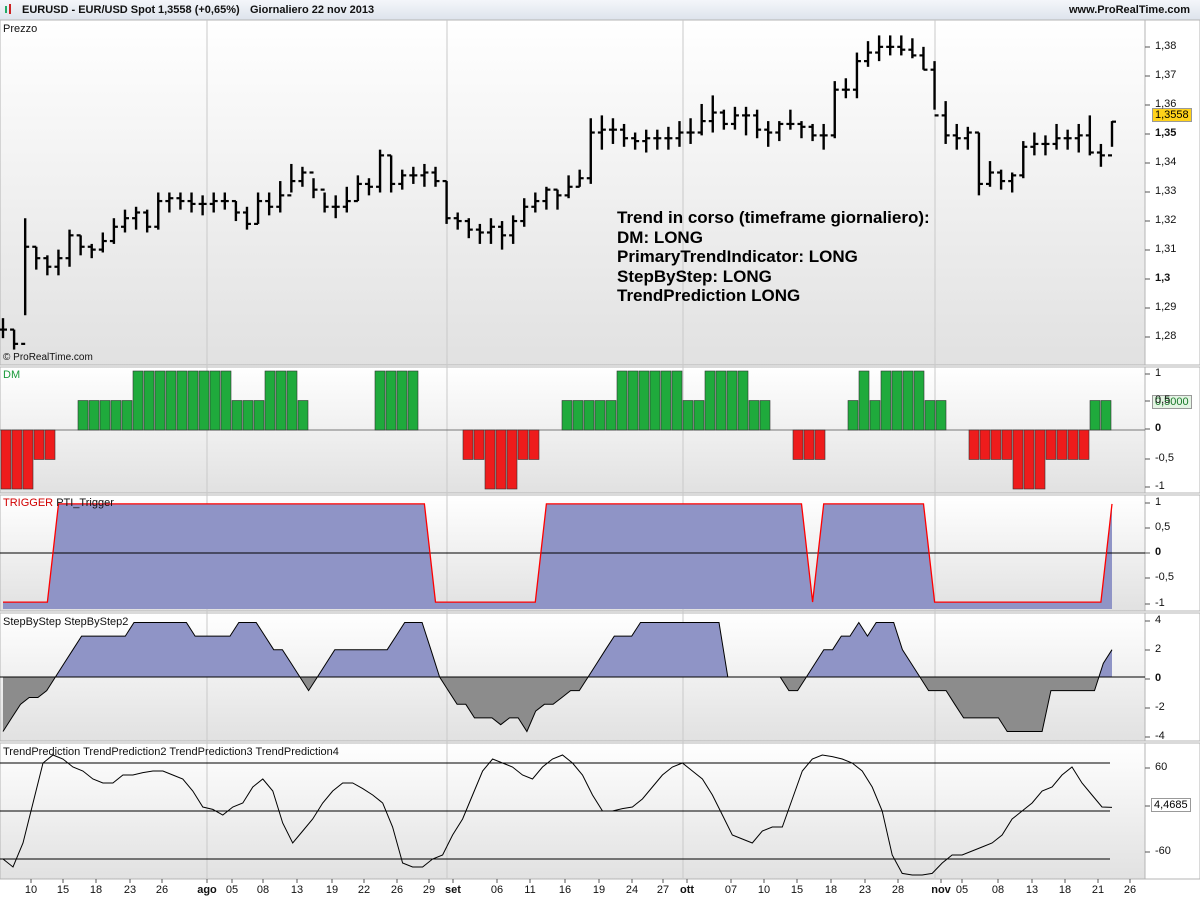 This screenshot has width=1200, height=900. Describe the element at coordinates (687, 890) in the screenshot. I see `x-tick-label: ott` at that location.